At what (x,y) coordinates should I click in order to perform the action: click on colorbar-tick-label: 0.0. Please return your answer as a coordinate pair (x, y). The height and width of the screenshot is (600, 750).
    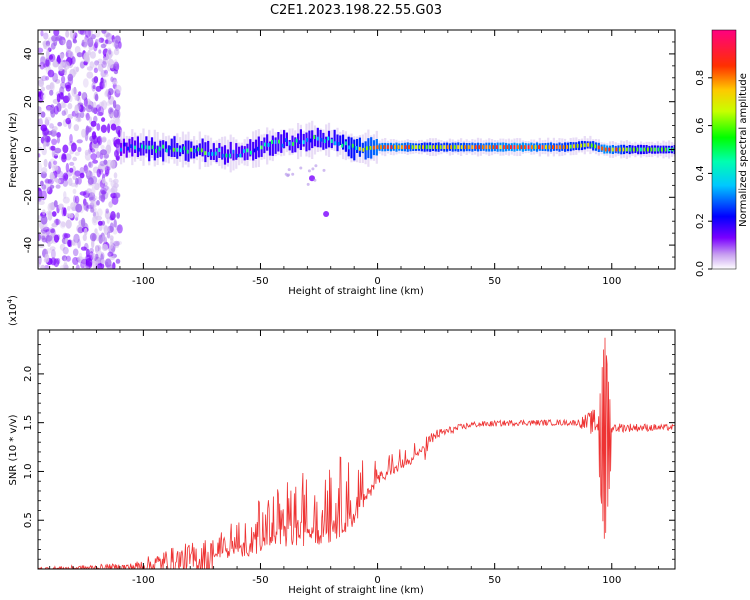
    Looking at the image, I should click on (700, 269).